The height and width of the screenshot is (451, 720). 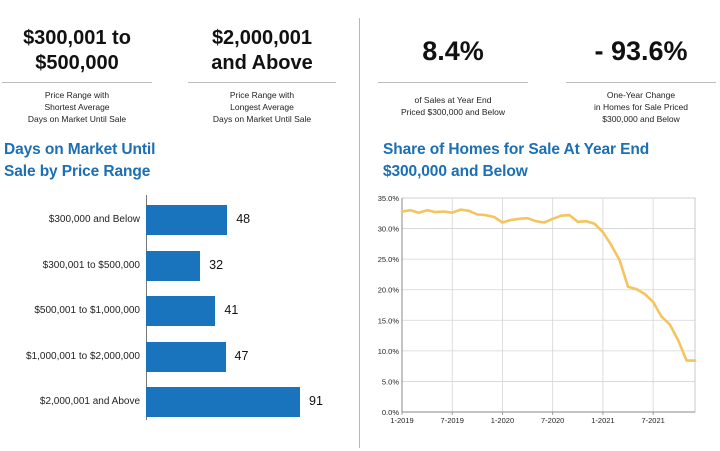 What do you see at coordinates (87, 310) in the screenshot?
I see `bar-category-label: $500,001 to $1,000,000` at bounding box center [87, 310].